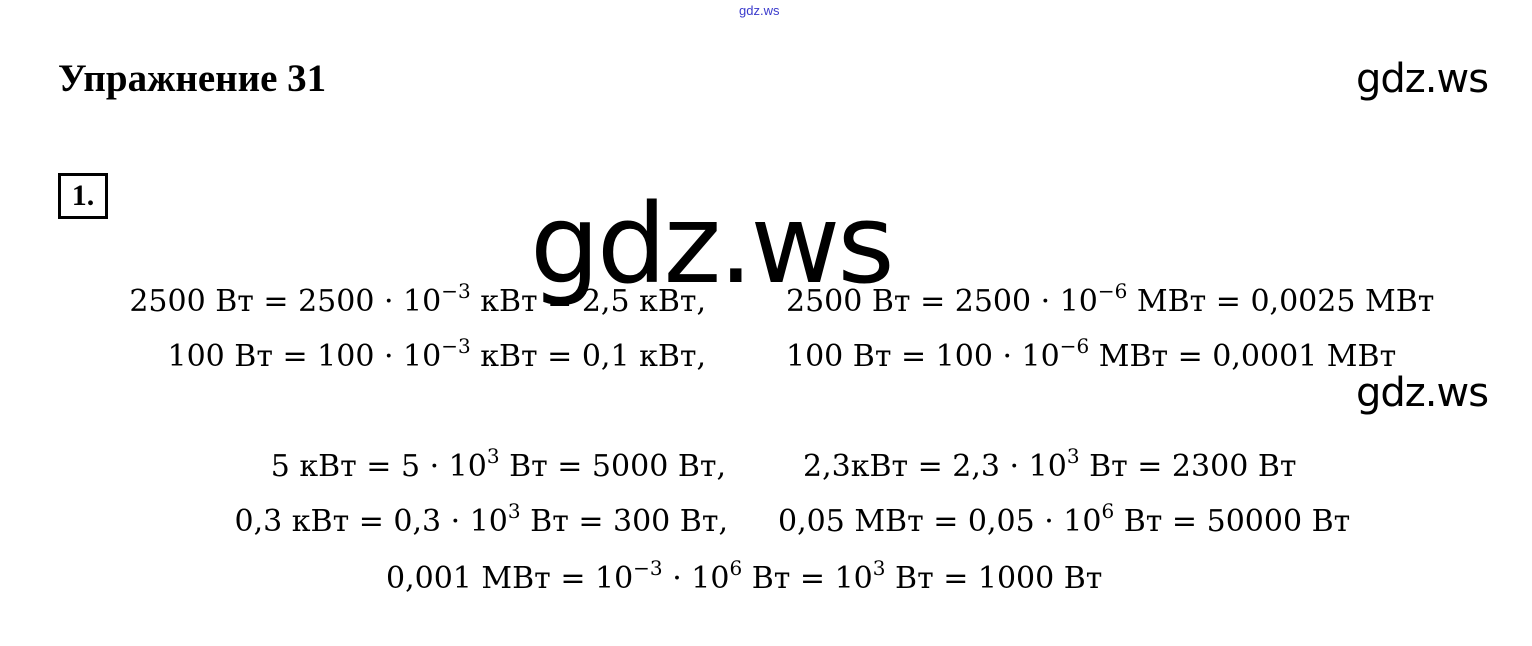  I want to click on equation-text: МВт = 0,0025 МВт, so click(1281, 301).